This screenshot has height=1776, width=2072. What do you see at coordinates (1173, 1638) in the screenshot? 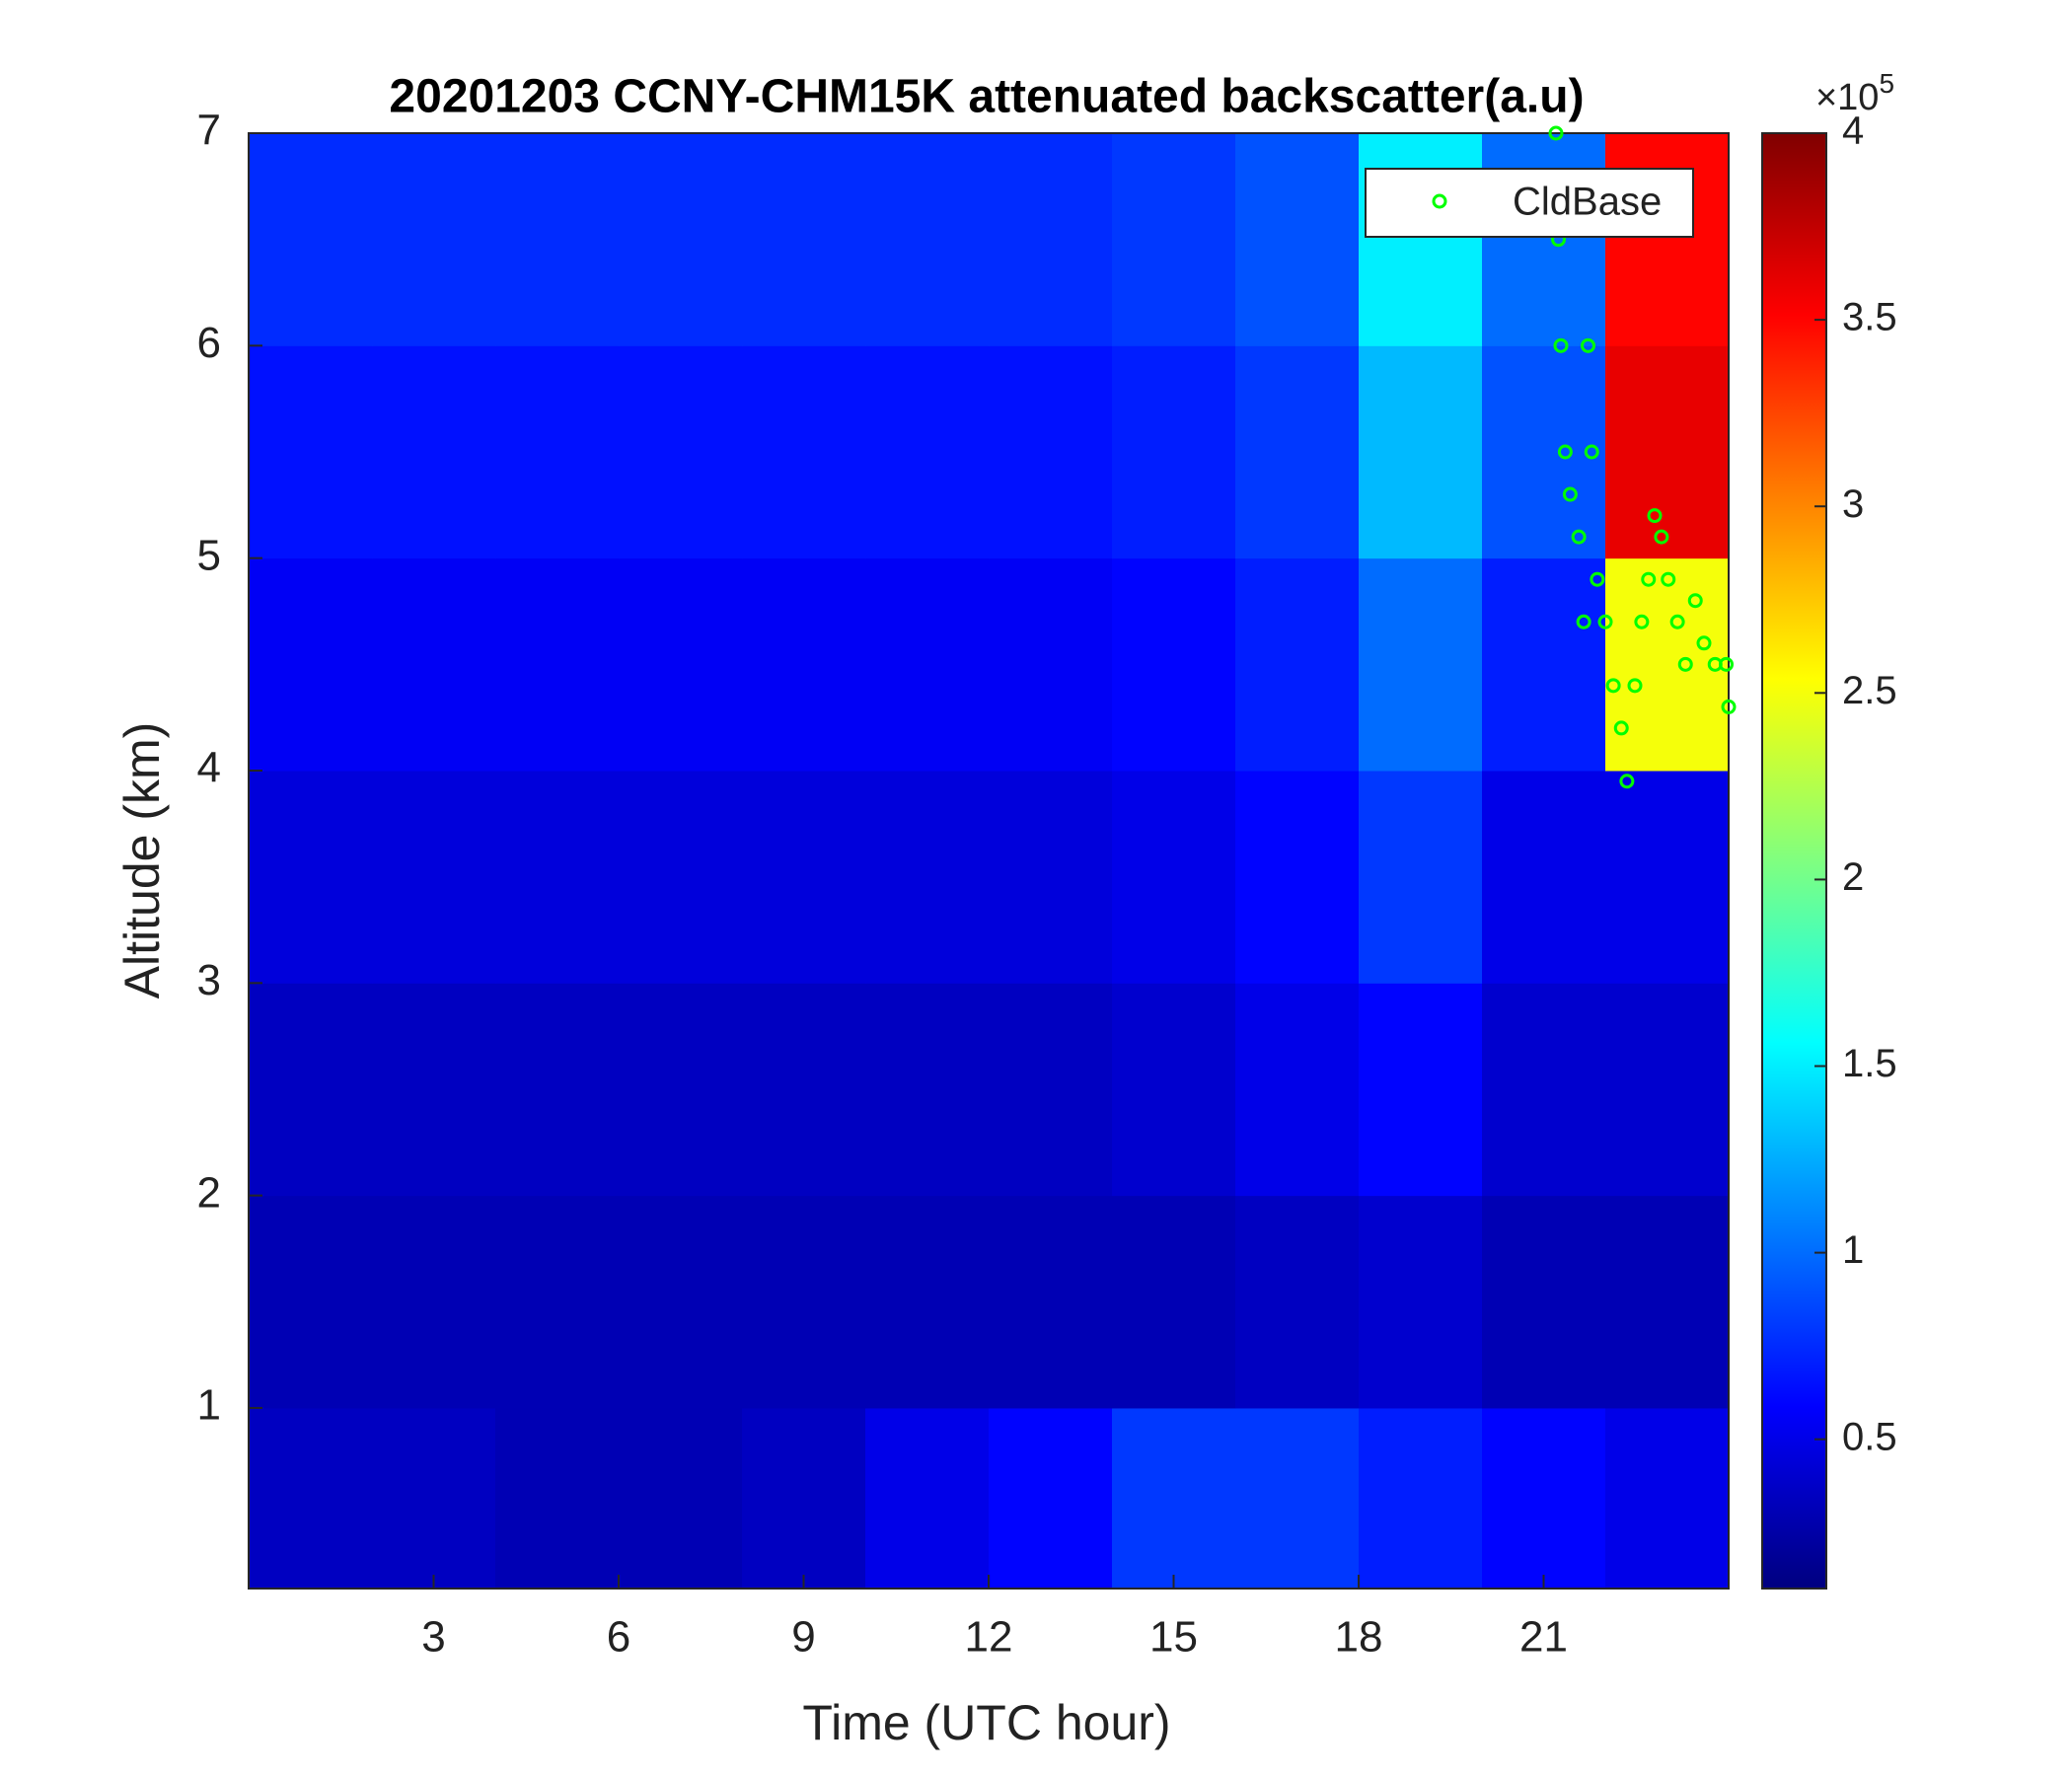
I see `x-tick-label: 15` at bounding box center [1173, 1638].